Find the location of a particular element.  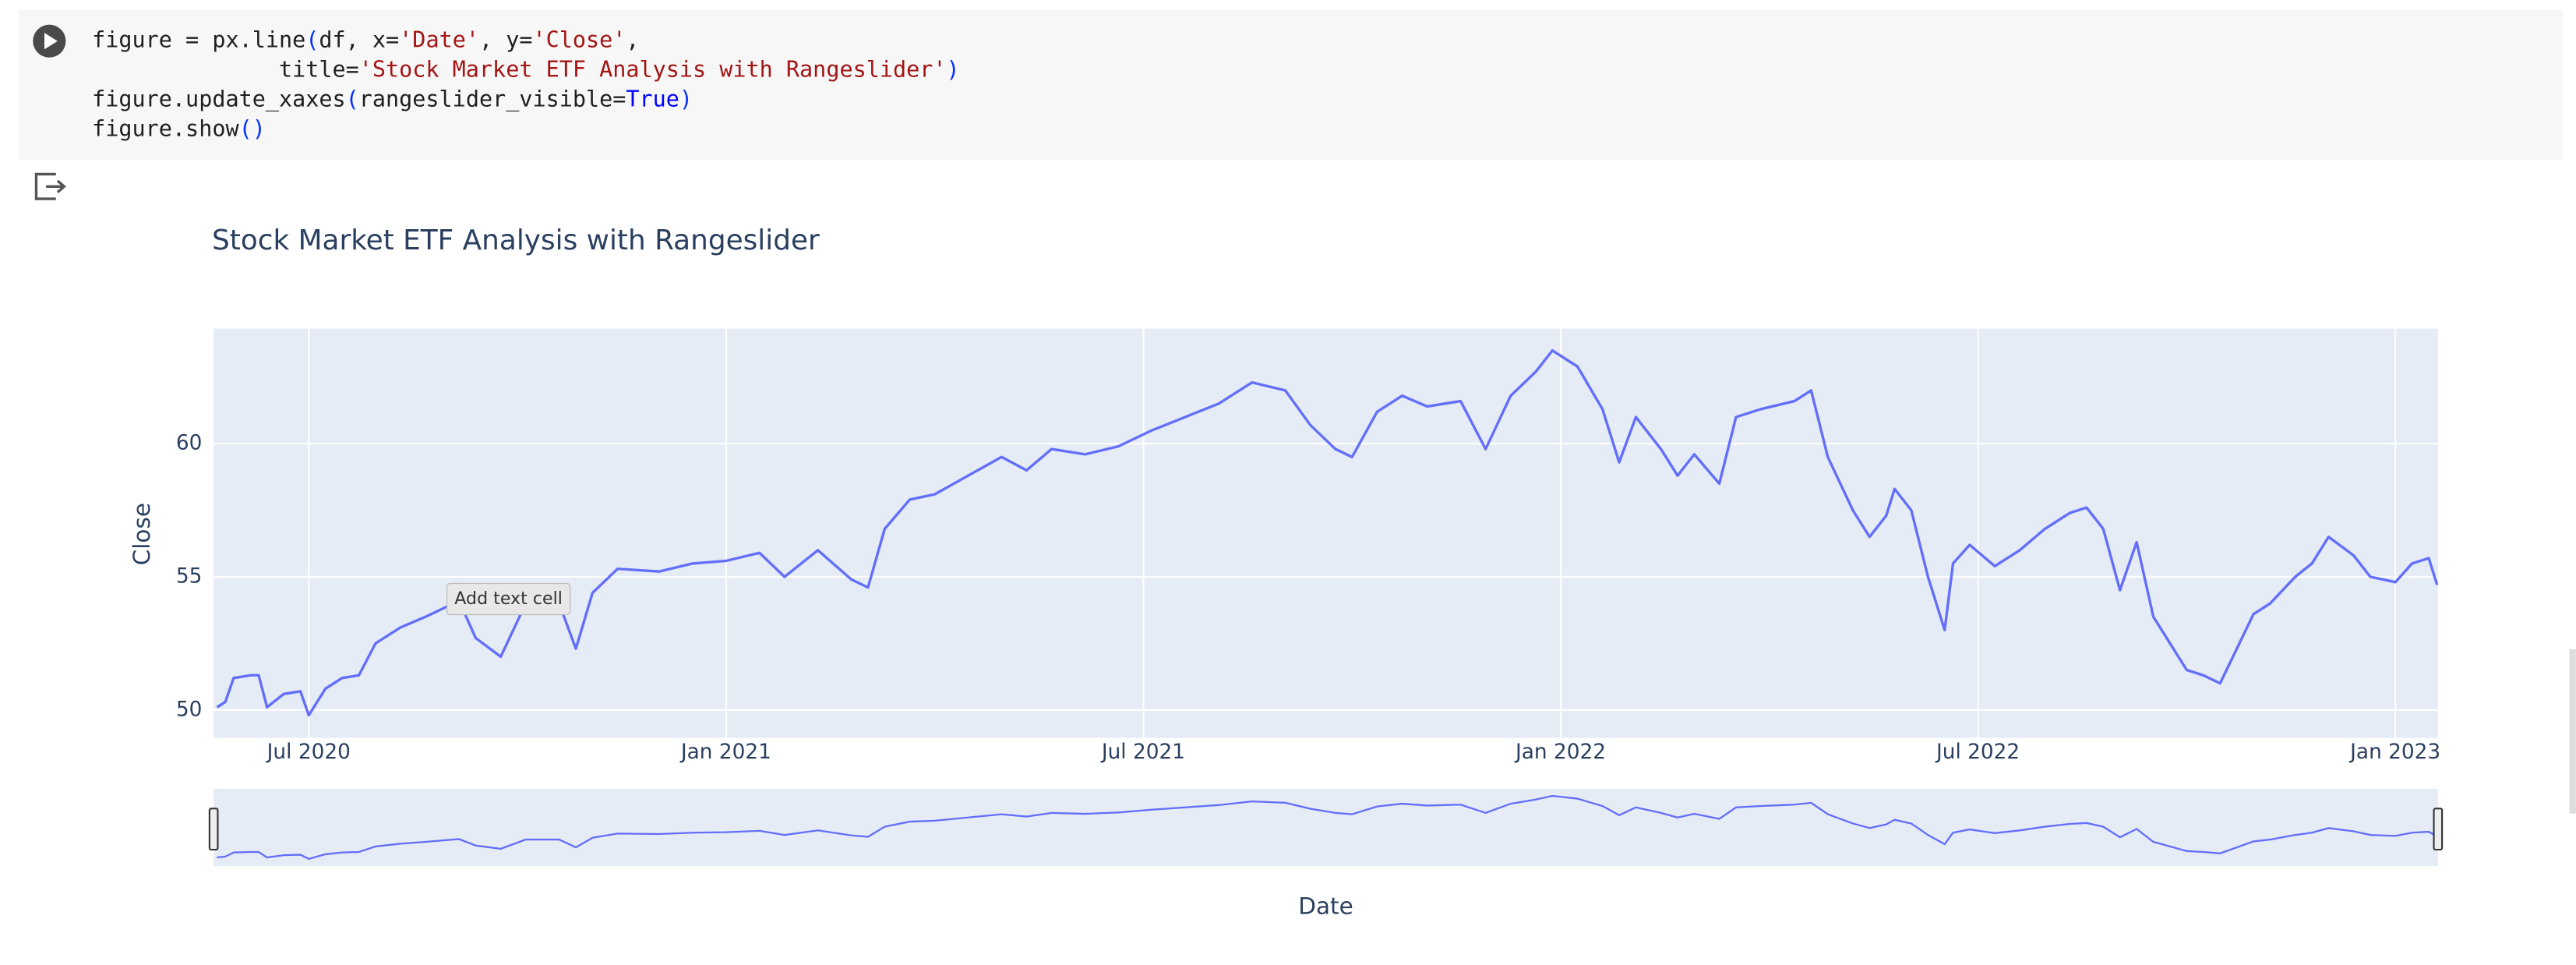

rangeslider-line is located at coordinates (1327, 828).